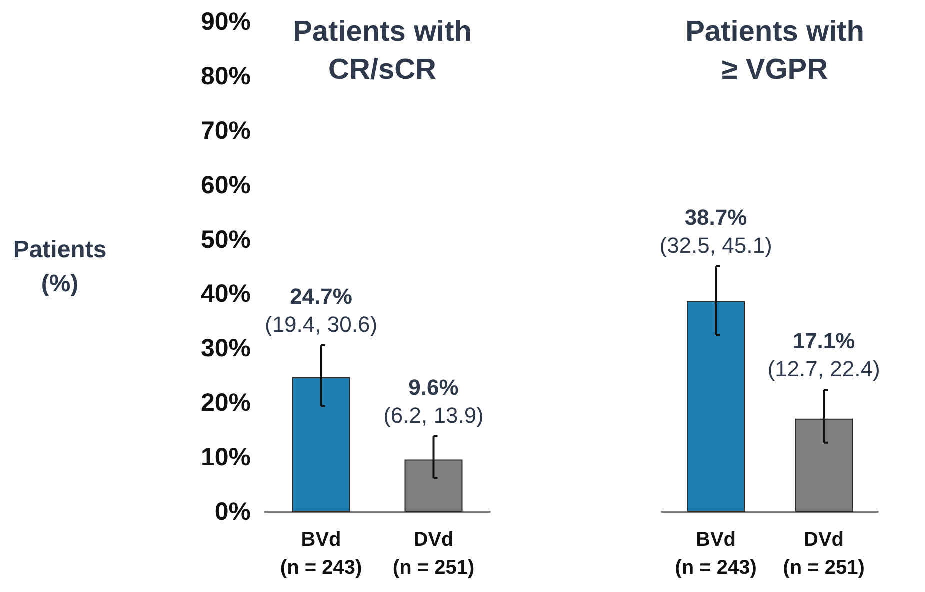  What do you see at coordinates (824, 355) in the screenshot?
I see `data-label: 17.1% (12.7, 22.4)` at bounding box center [824, 355].